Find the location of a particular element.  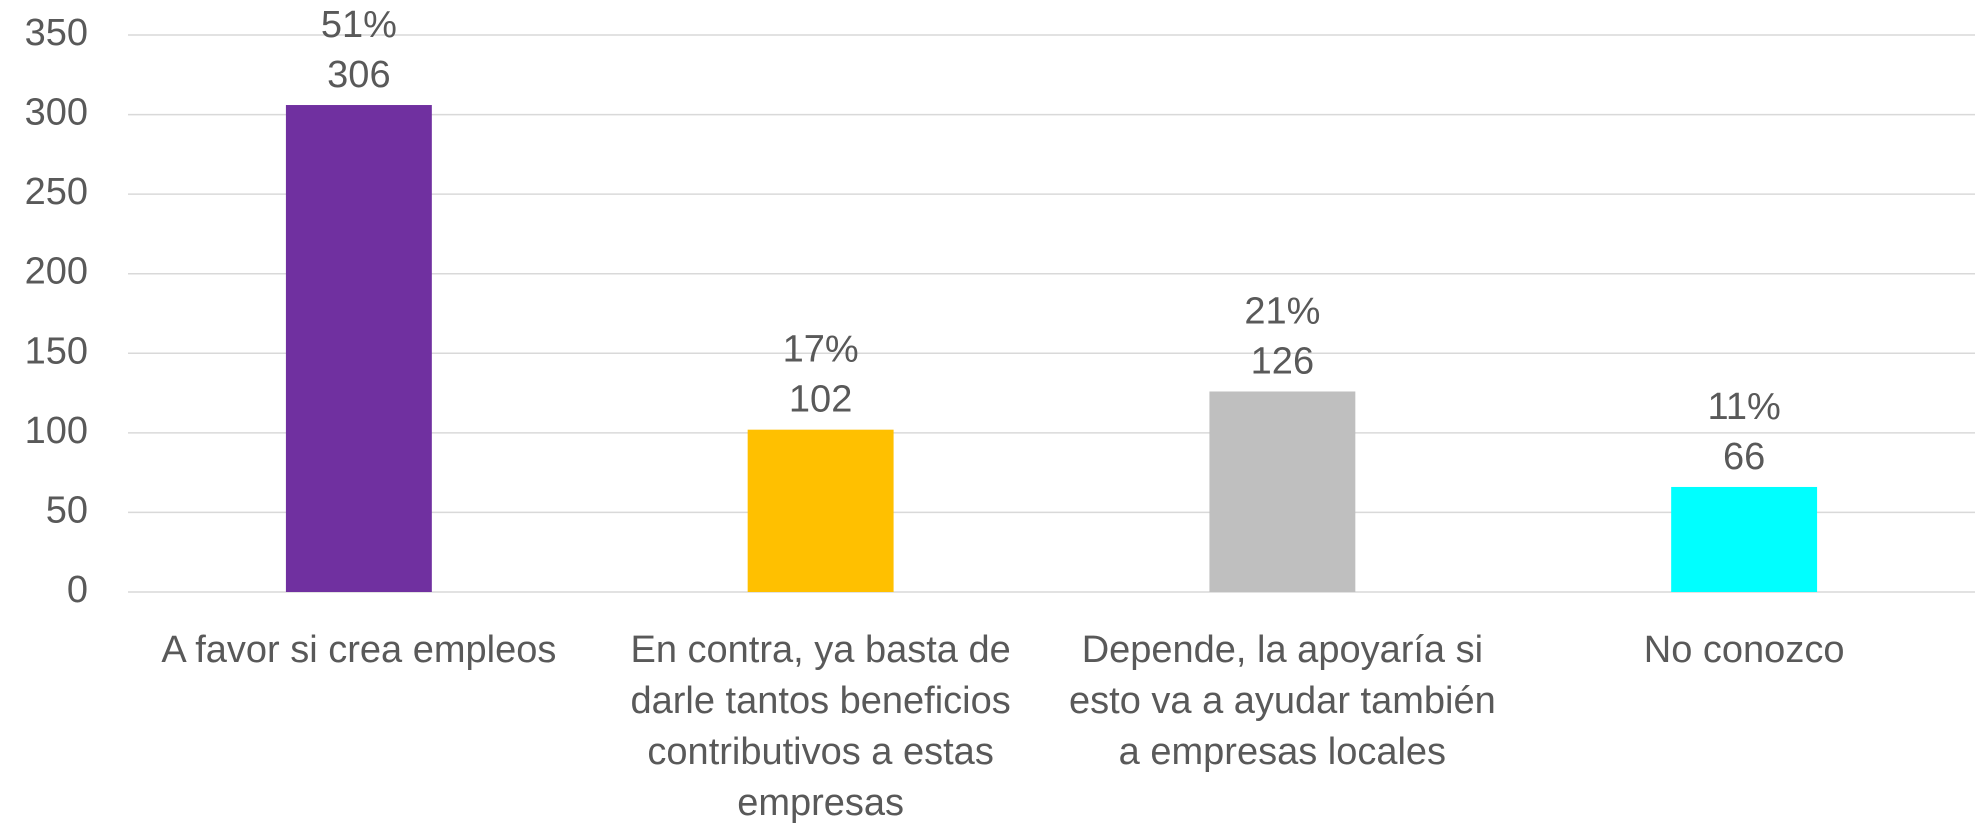

percent-label: 51% is located at coordinates (359, 25).